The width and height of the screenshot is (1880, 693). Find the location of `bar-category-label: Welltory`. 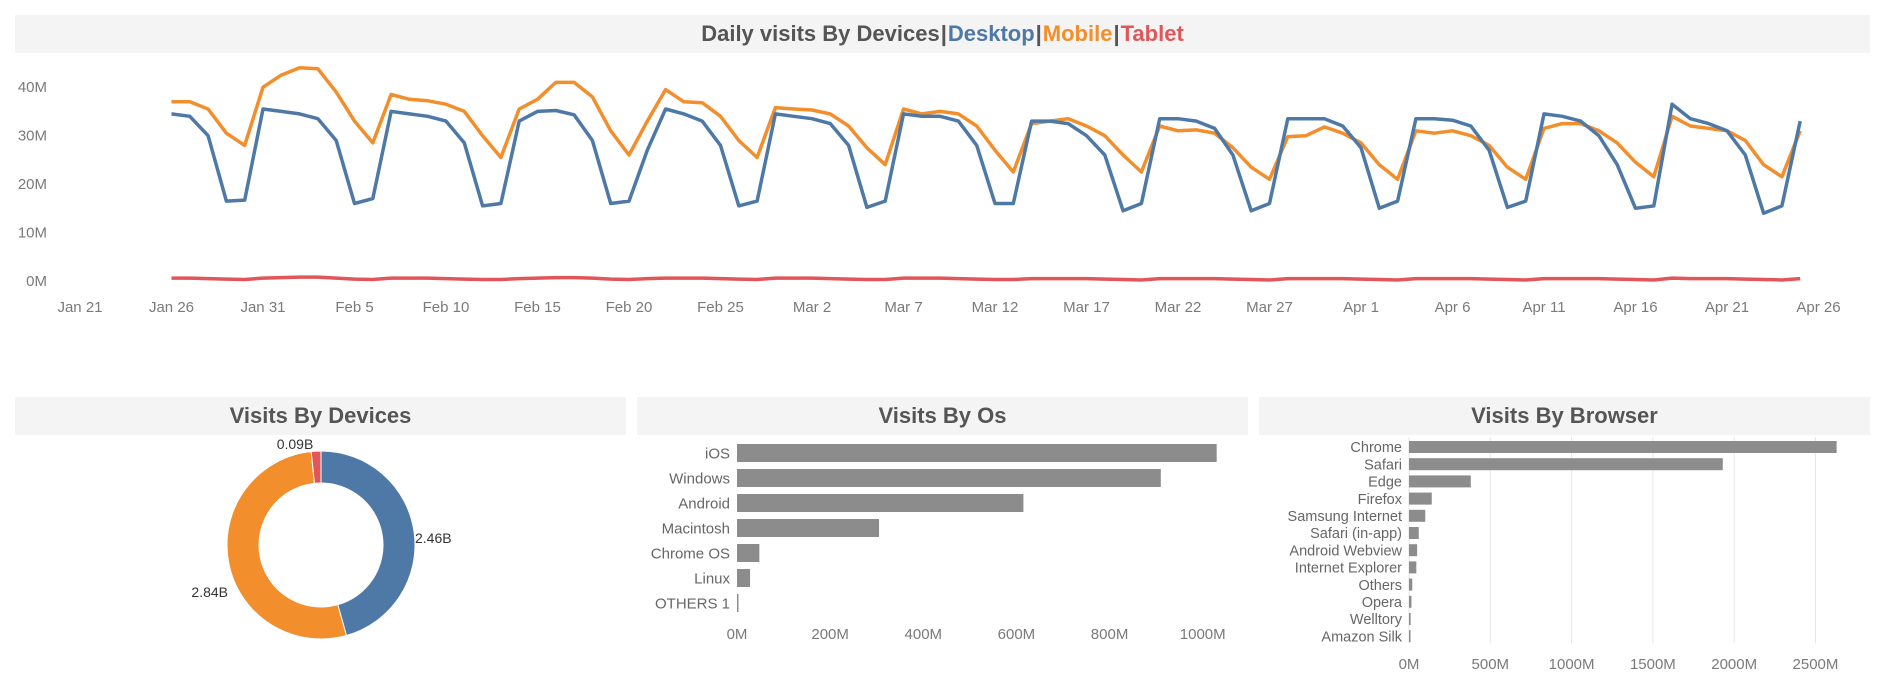

bar-category-label: Welltory is located at coordinates (1376, 620).